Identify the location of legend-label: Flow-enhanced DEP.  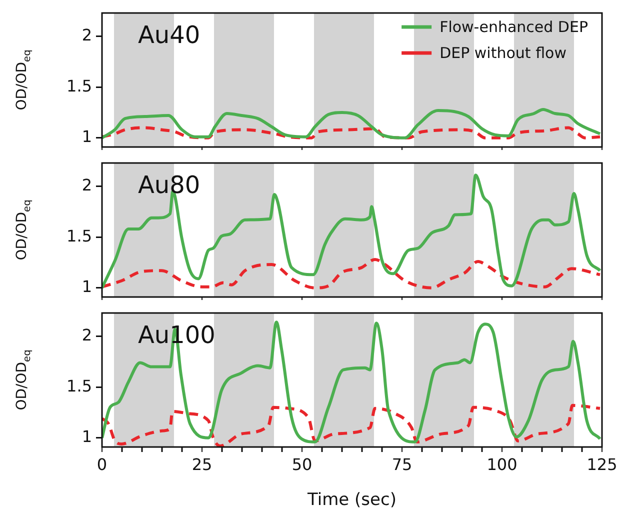
(514, 27).